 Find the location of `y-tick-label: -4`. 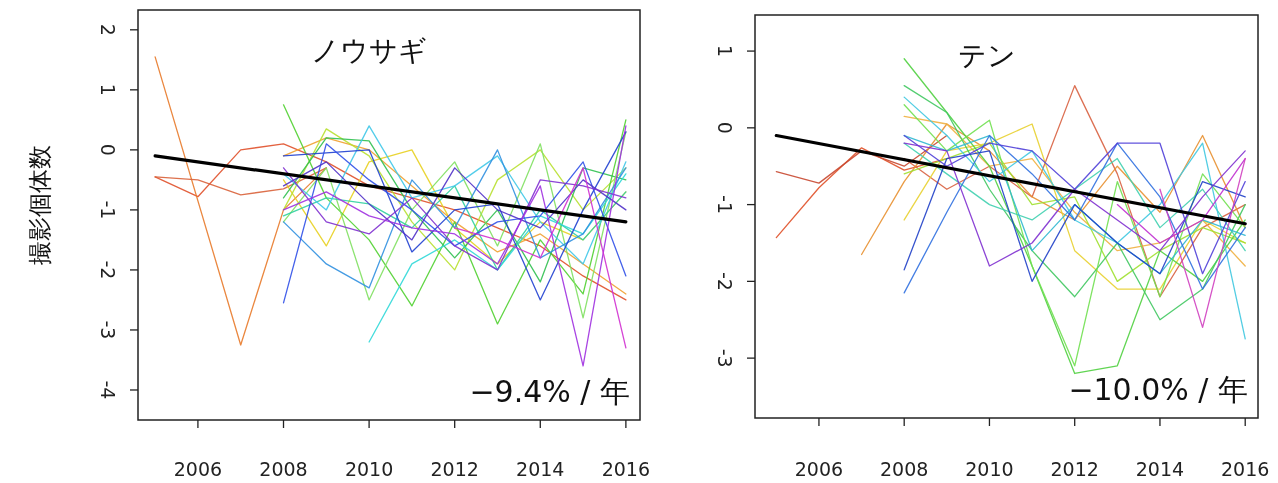

y-tick-label: -4 is located at coordinates (108, 390).